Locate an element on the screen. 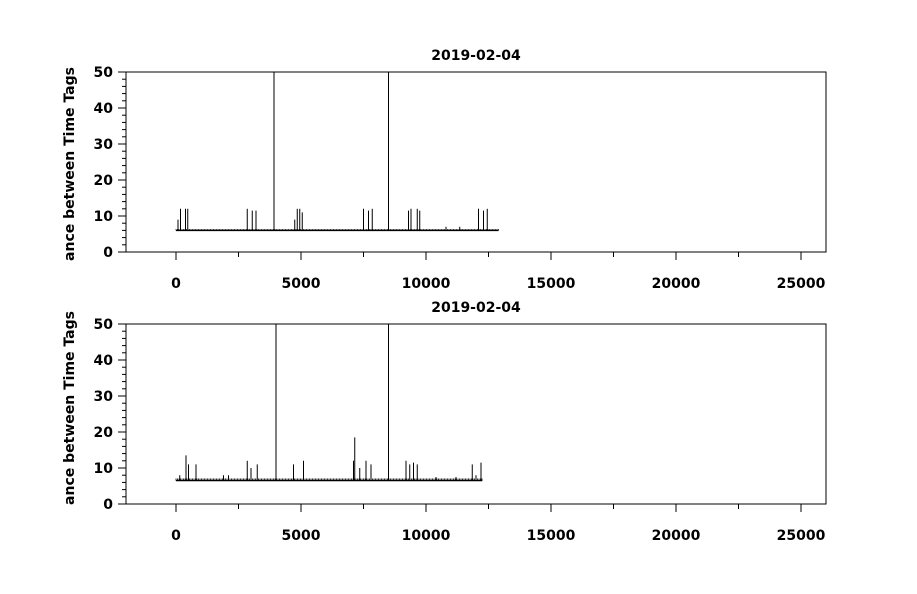  panel-2-ylabel: ance between Time Tags is located at coordinates (70, 408).